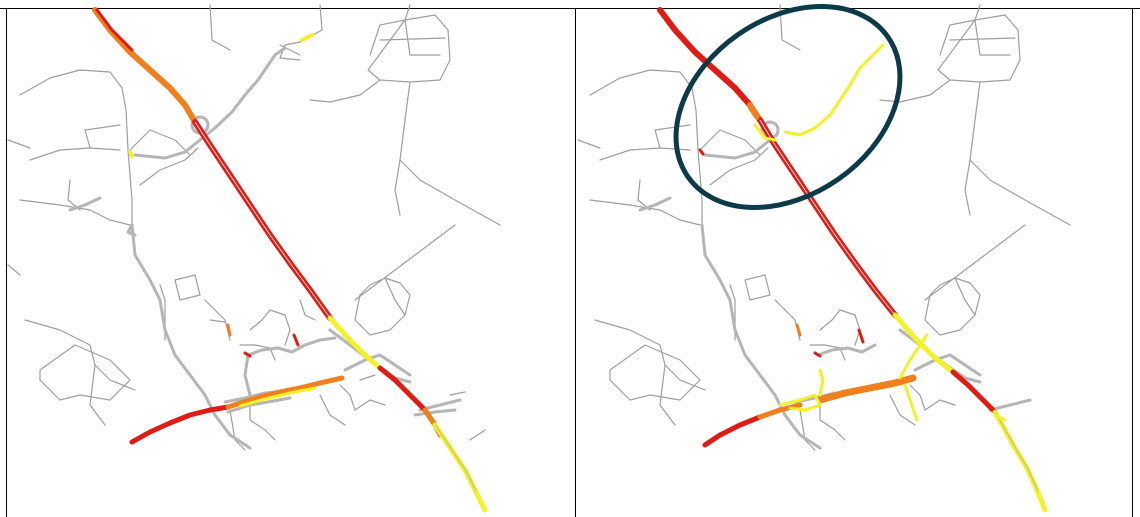  I want to click on frame-left-line, so click(6, 262).